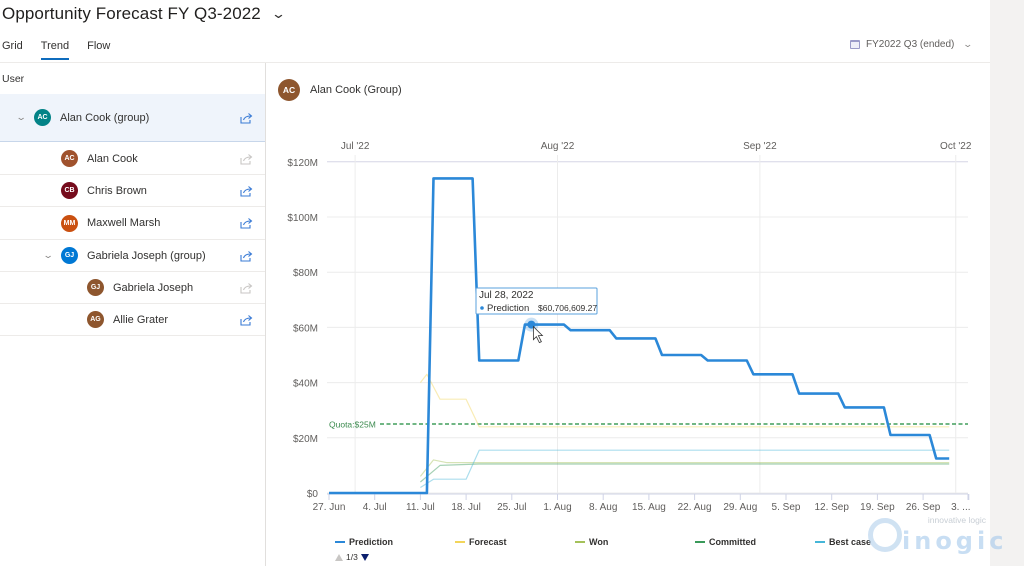 The height and width of the screenshot is (566, 1024). Describe the element at coordinates (732, 542) in the screenshot. I see `legend-label: Committed` at that location.